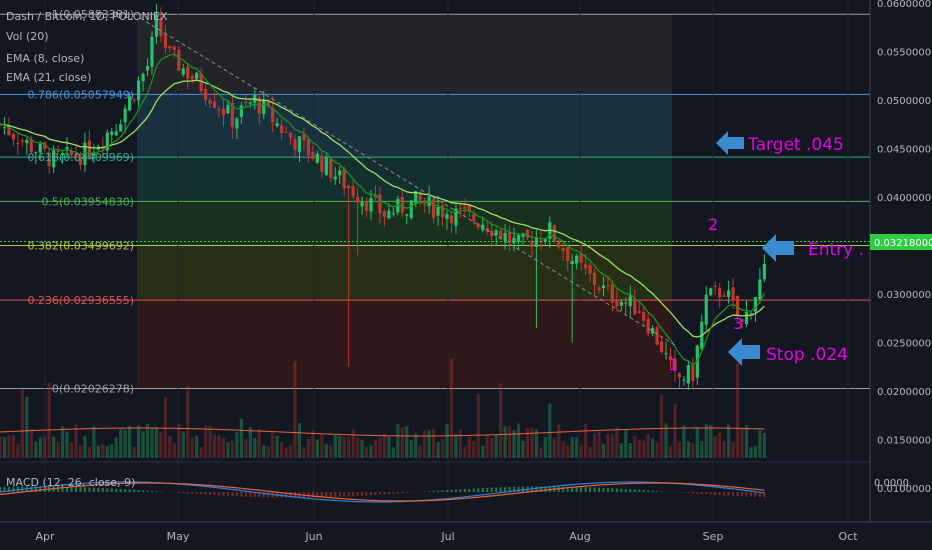  Describe the element at coordinates (904, 149) in the screenshot. I see `price-tick-label: 0.04500000` at that location.